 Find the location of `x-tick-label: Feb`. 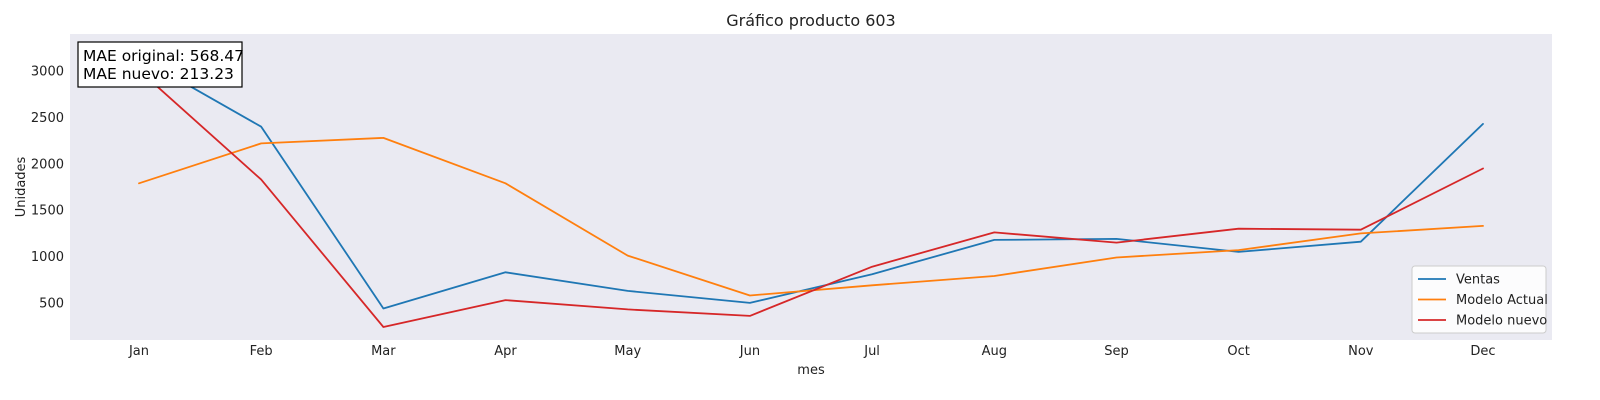

x-tick-label: Feb is located at coordinates (261, 351).